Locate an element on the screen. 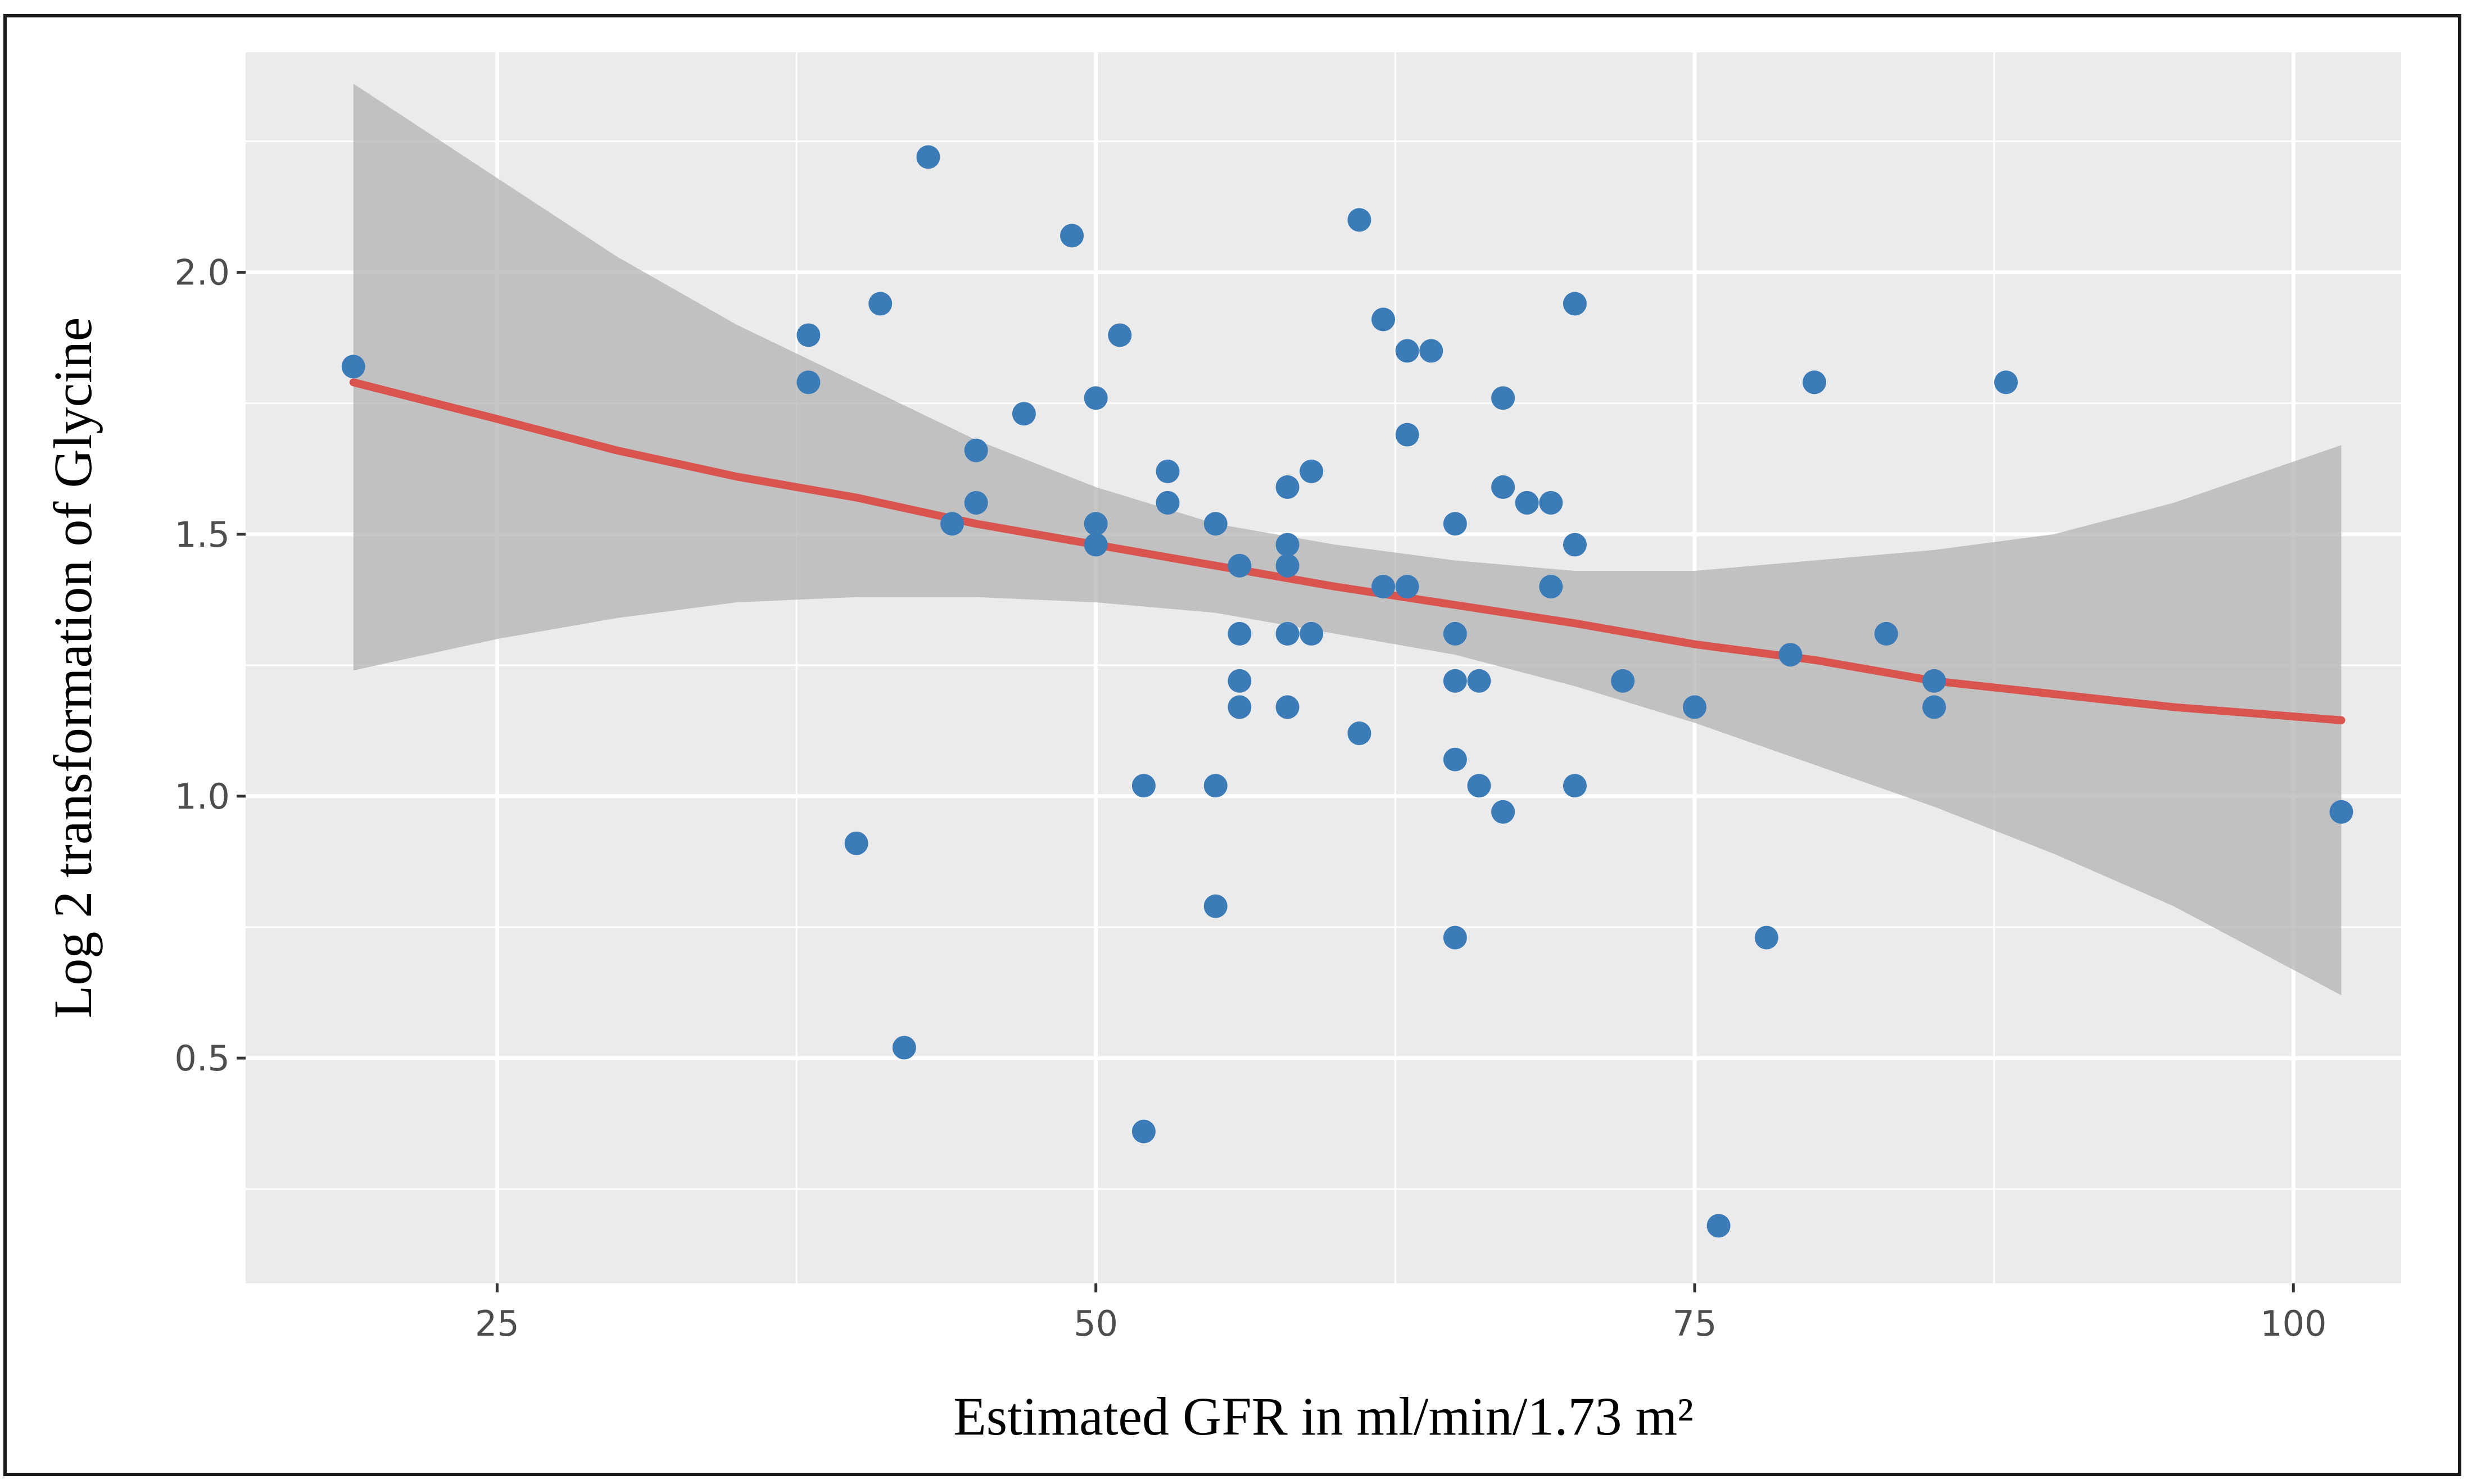 The image size is (2472, 1484). x-tick-label: 75 is located at coordinates (1695, 1323).